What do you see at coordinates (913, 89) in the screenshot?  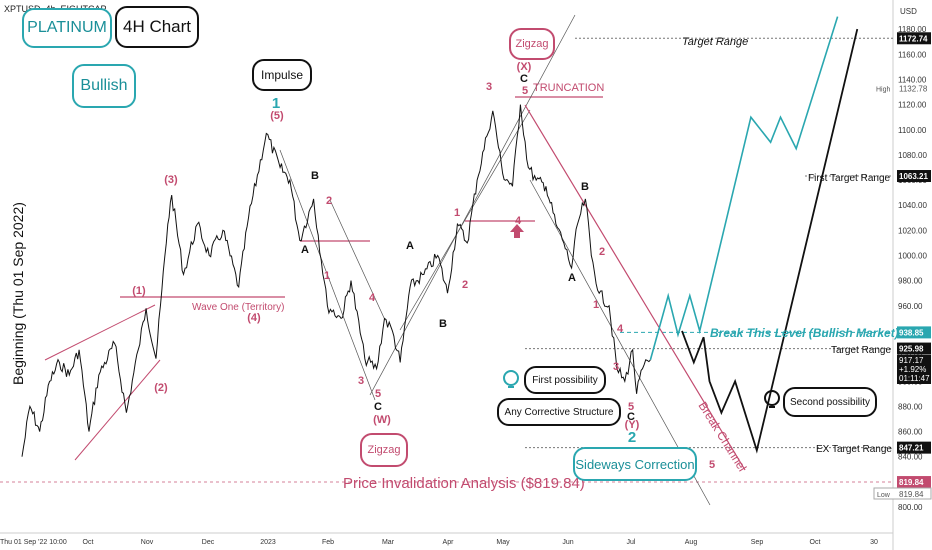 I see `high-value: 1132.78` at bounding box center [913, 89].